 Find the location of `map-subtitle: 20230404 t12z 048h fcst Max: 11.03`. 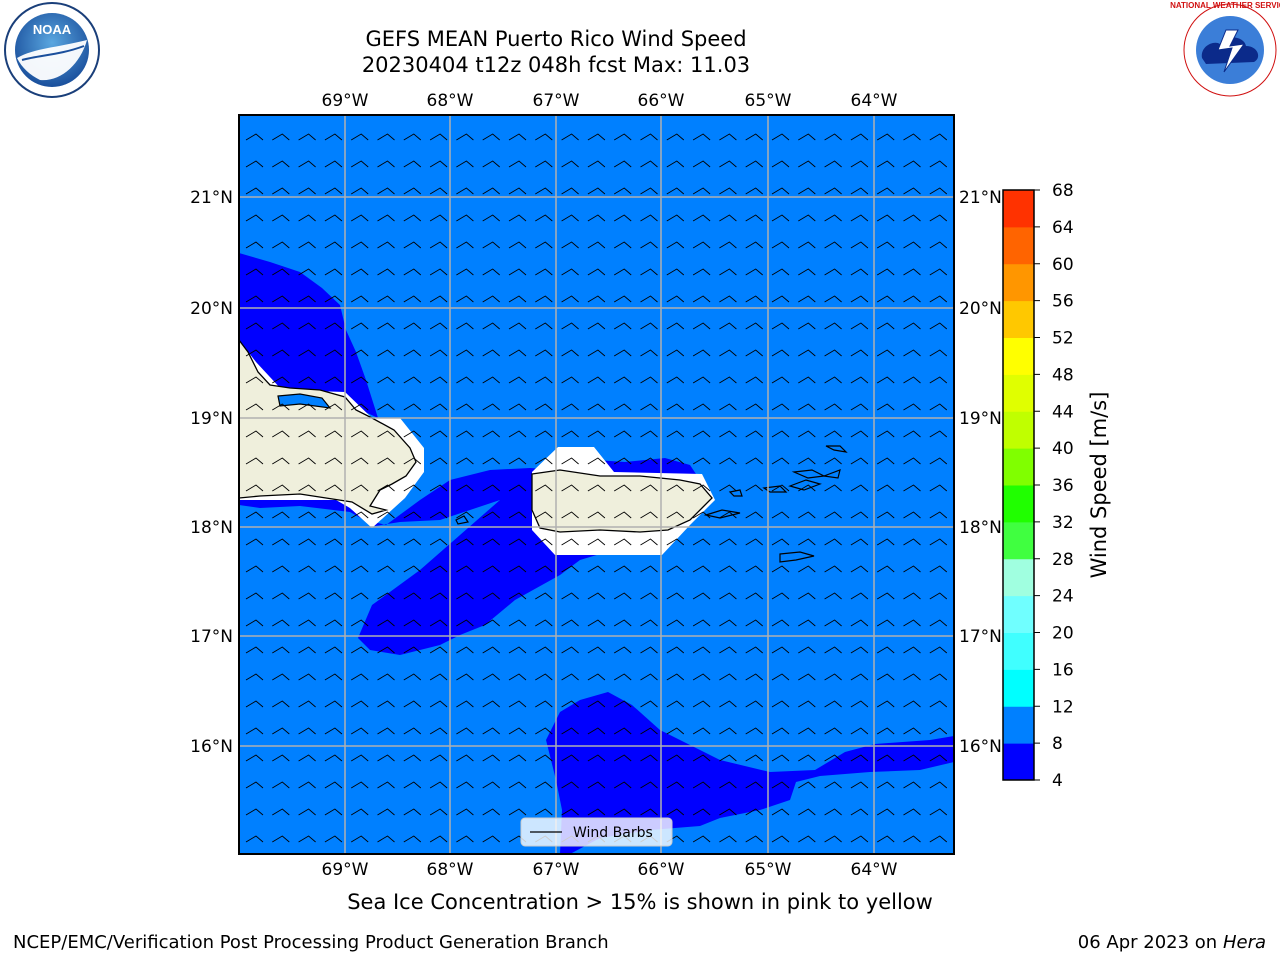

map-subtitle: 20230404 t12z 048h fcst Max: 11.03 is located at coordinates (556, 65).